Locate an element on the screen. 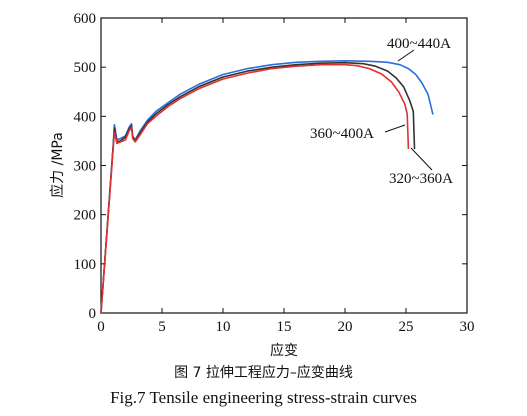 Image resolution: width=527 pixels, height=416 pixels. x-tick-label: 25 is located at coordinates (406, 327).